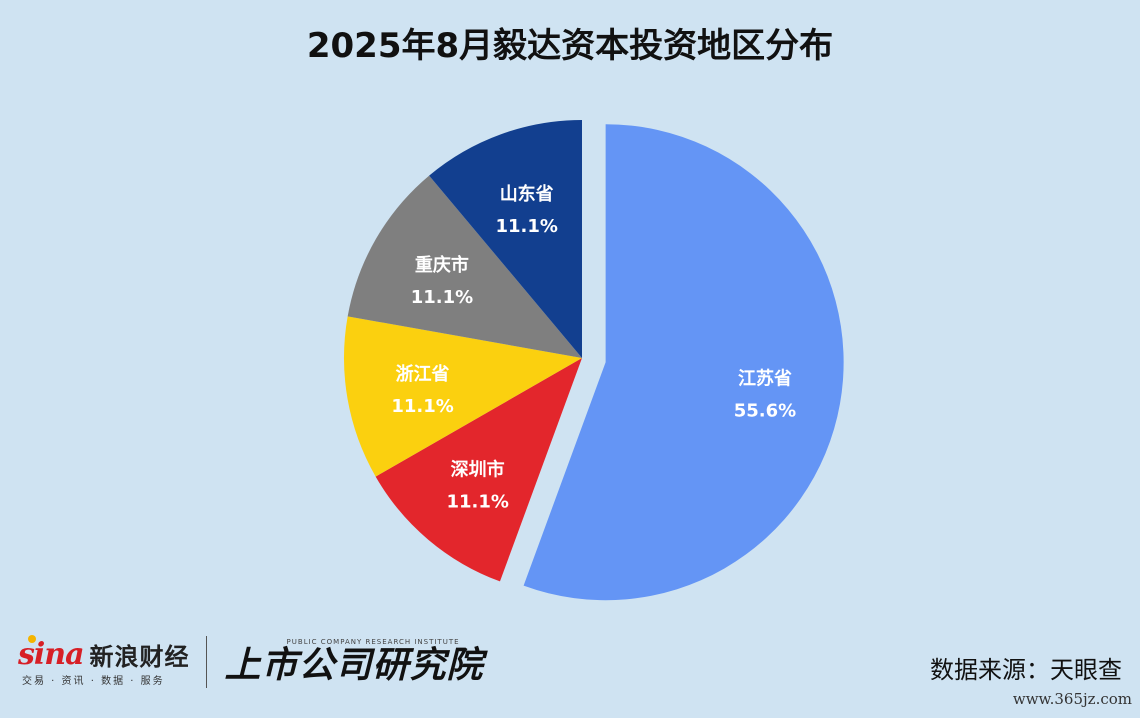  What do you see at coordinates (477, 502) in the screenshot?
I see `slice-value-1: 11.1%` at bounding box center [477, 502].